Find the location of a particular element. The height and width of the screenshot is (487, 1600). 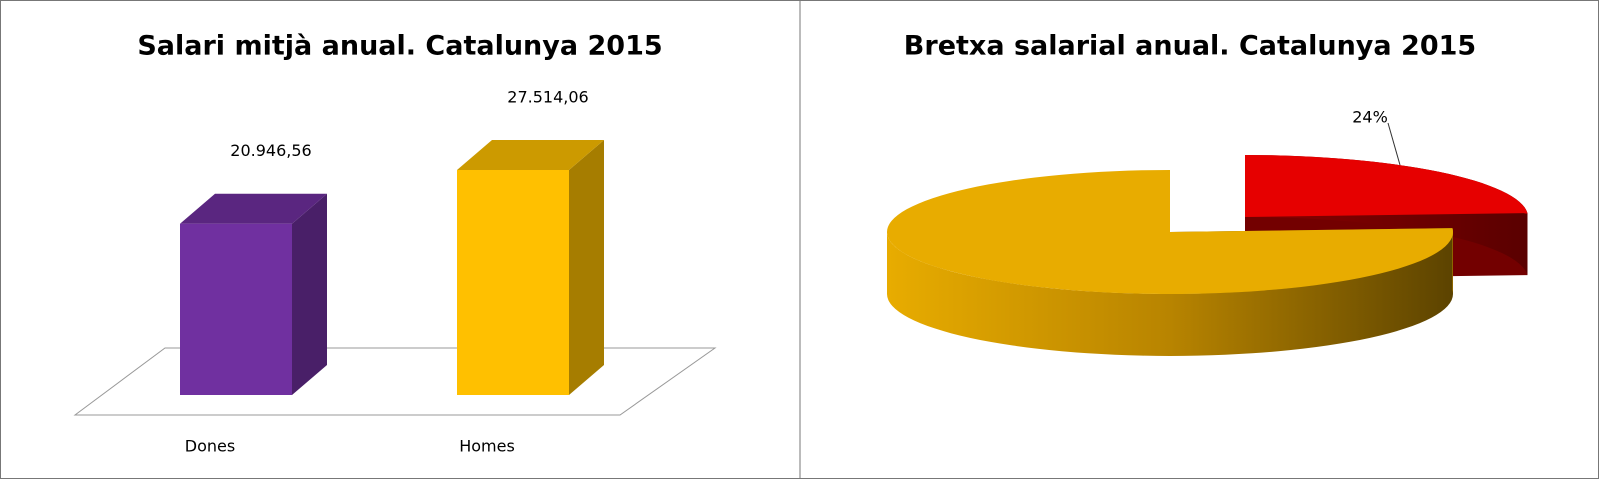

x-tick-label: Homes is located at coordinates (487, 446).